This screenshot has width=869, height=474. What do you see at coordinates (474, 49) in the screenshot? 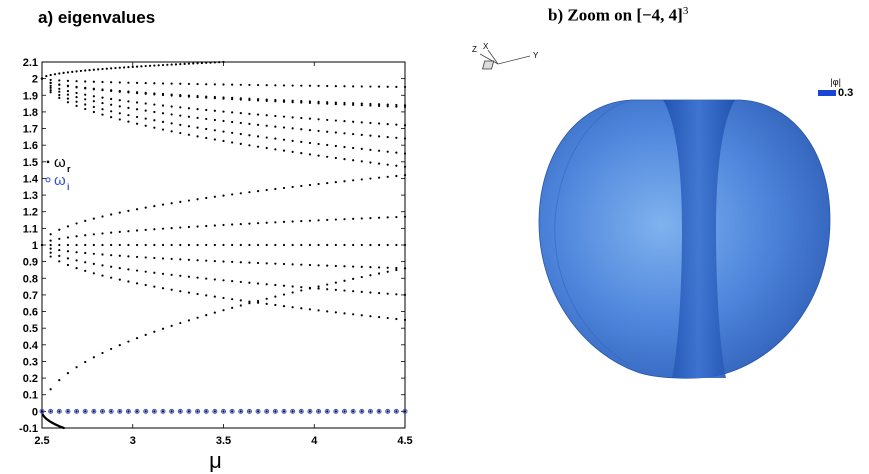
I see `triad-label-z: Z` at bounding box center [474, 49].